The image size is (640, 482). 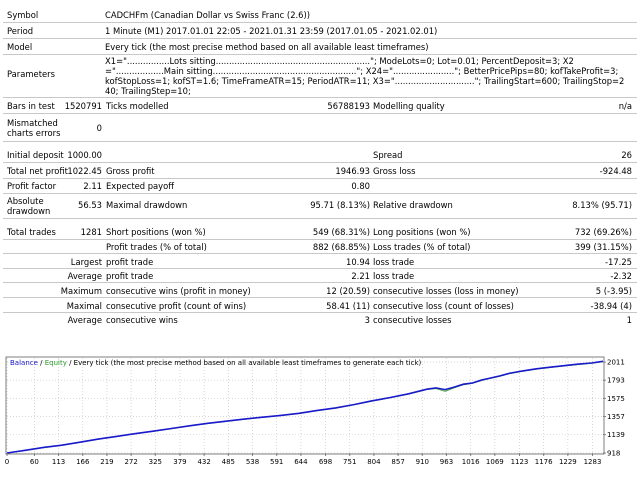 I want to click on loss-trades-value: 399 (31.15%), so click(x=603, y=247).